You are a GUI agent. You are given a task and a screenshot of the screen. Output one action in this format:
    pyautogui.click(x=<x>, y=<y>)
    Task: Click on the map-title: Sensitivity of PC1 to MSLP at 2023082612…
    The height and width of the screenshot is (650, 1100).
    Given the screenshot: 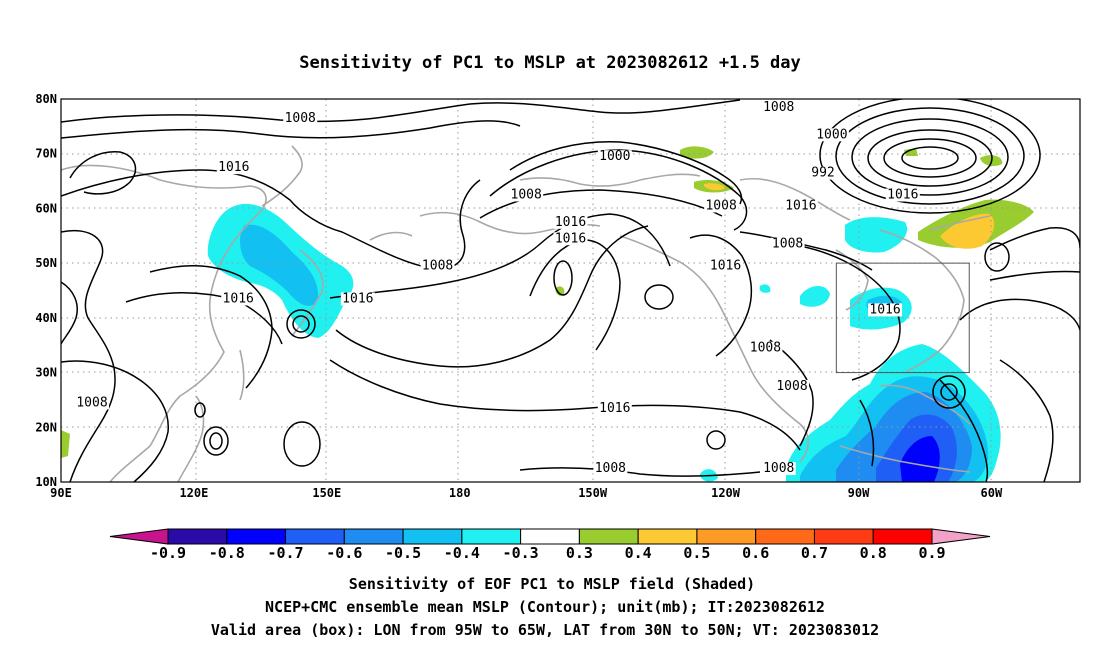 What is the action you would take?
    pyautogui.click(x=550, y=63)
    